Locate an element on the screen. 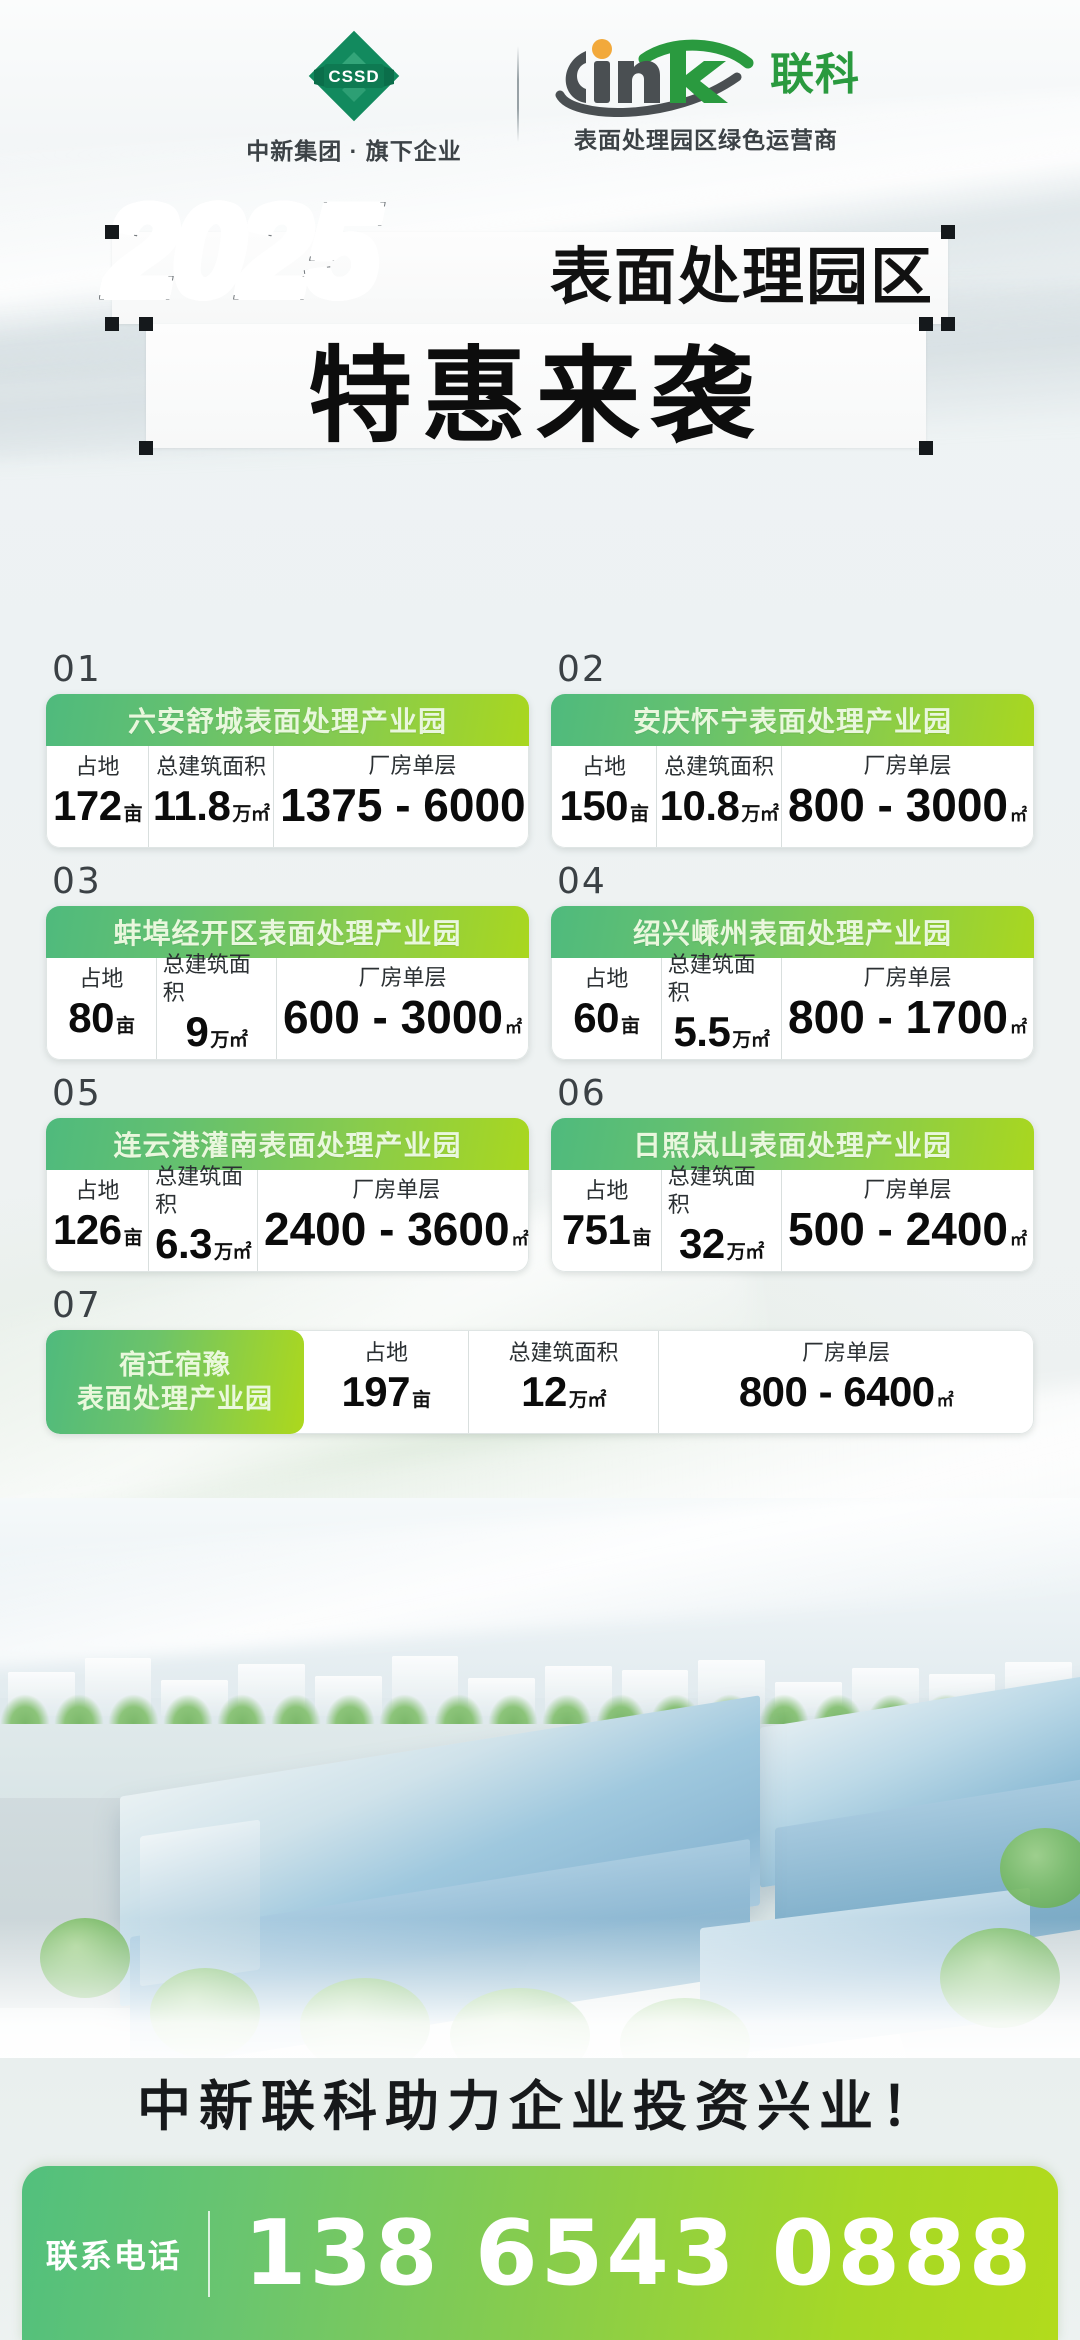 Image resolution: width=1080 pixels, height=2340 pixels. park-index: 06 is located at coordinates (582, 1093).